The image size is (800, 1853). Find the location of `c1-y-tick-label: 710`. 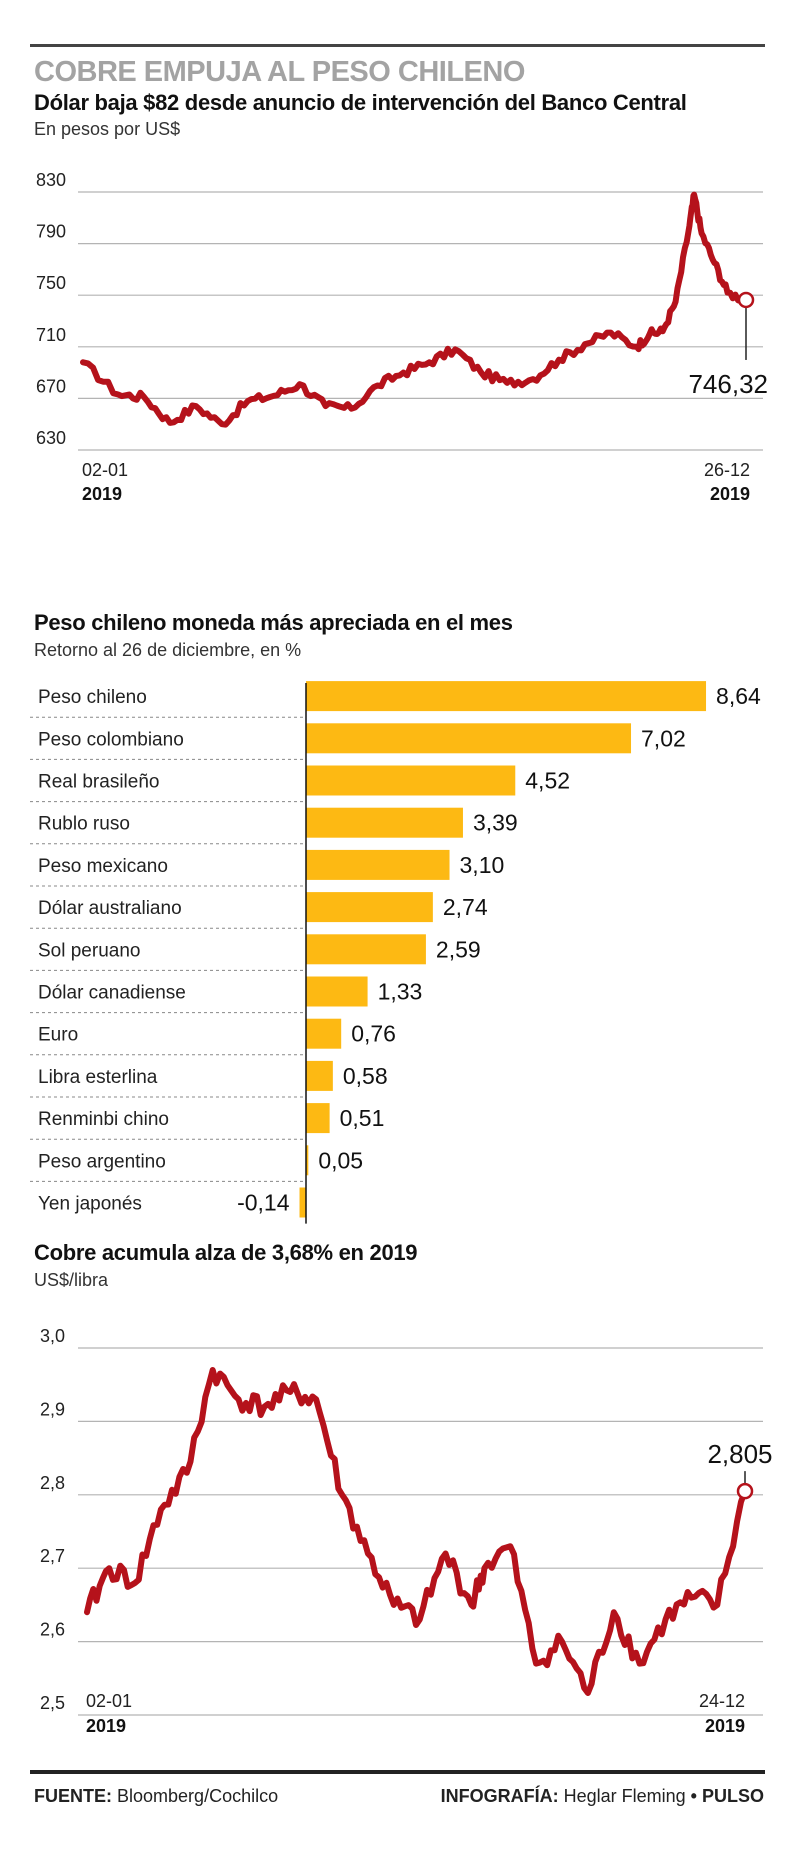

c1-y-tick-label: 710 is located at coordinates (51, 335).